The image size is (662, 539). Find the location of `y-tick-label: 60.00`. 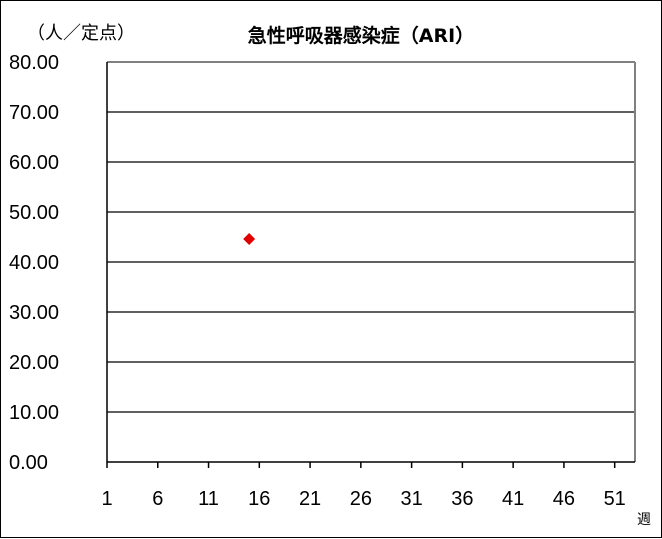

y-tick-label: 60.00 is located at coordinates (34, 163).